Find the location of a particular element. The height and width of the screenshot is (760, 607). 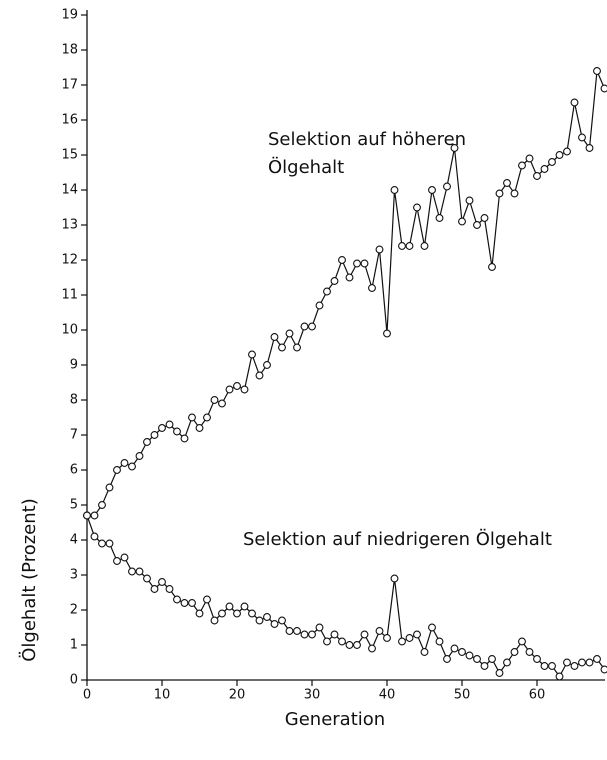

x-tick-label: 0 is located at coordinates (87, 695).